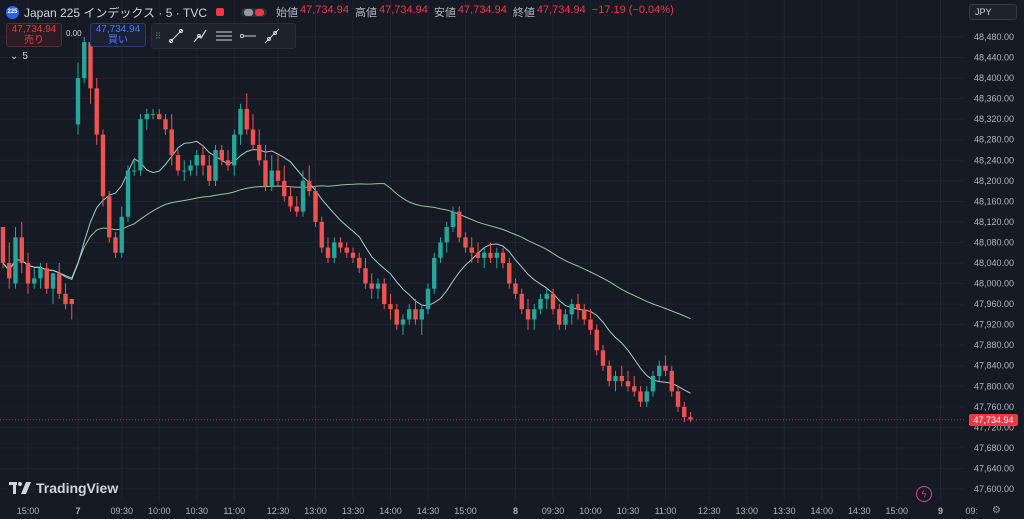  Describe the element at coordinates (19, 56) in the screenshot. I see `indicator-toggle: ⌄ 5` at that location.